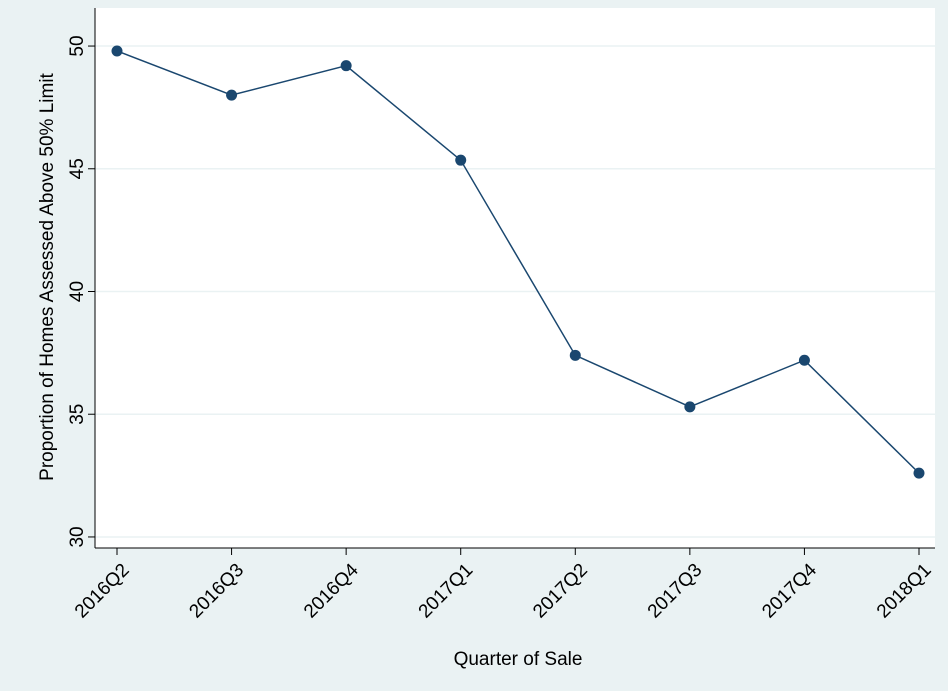 Image resolution: width=948 pixels, height=691 pixels. Describe the element at coordinates (77, 291) in the screenshot. I see `y-tick-label: 40` at that location.